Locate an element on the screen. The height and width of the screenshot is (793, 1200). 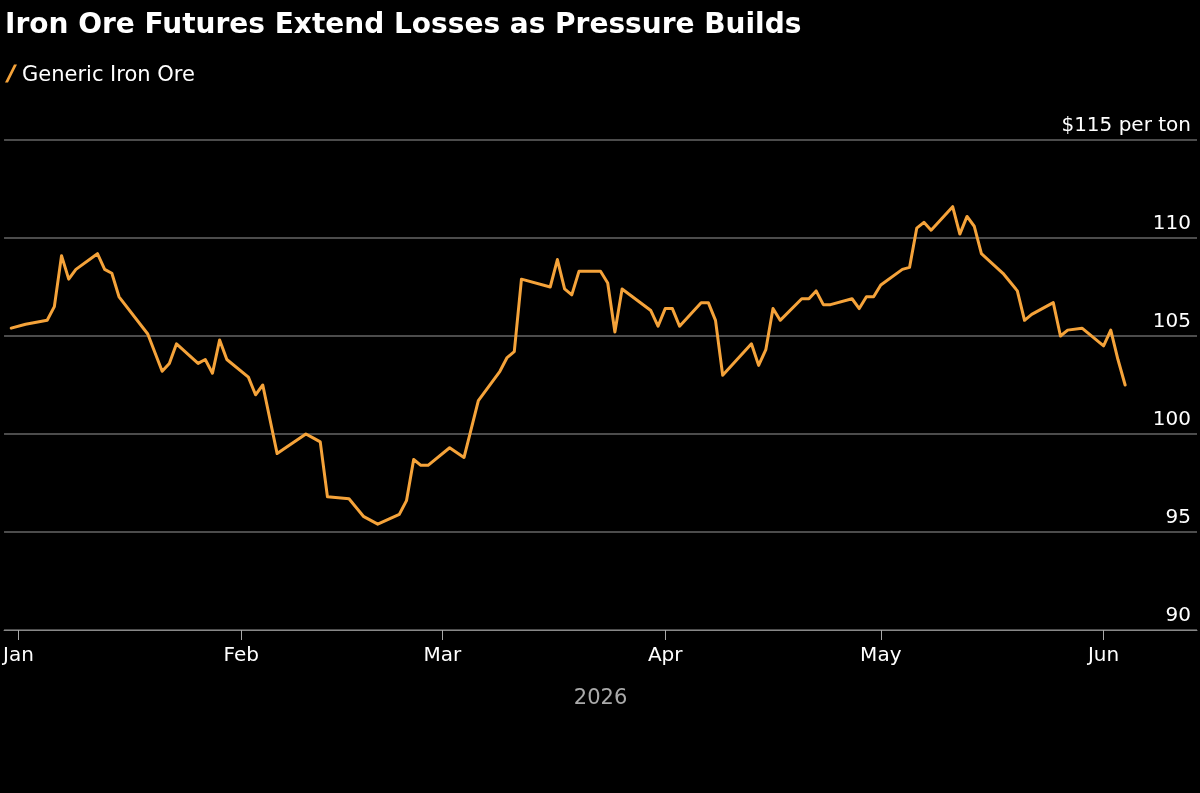
legend-label: Generic Iron Ore is located at coordinates (108, 73).